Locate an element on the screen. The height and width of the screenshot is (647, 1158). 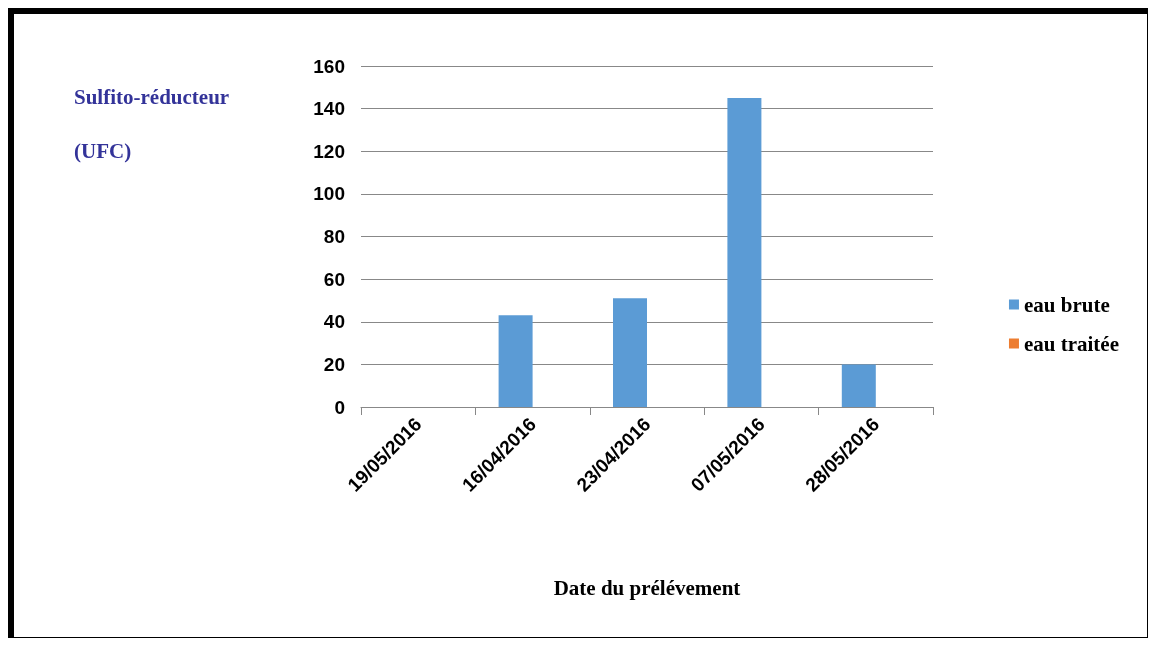
y-tick-label: 40 is located at coordinates (334, 322).